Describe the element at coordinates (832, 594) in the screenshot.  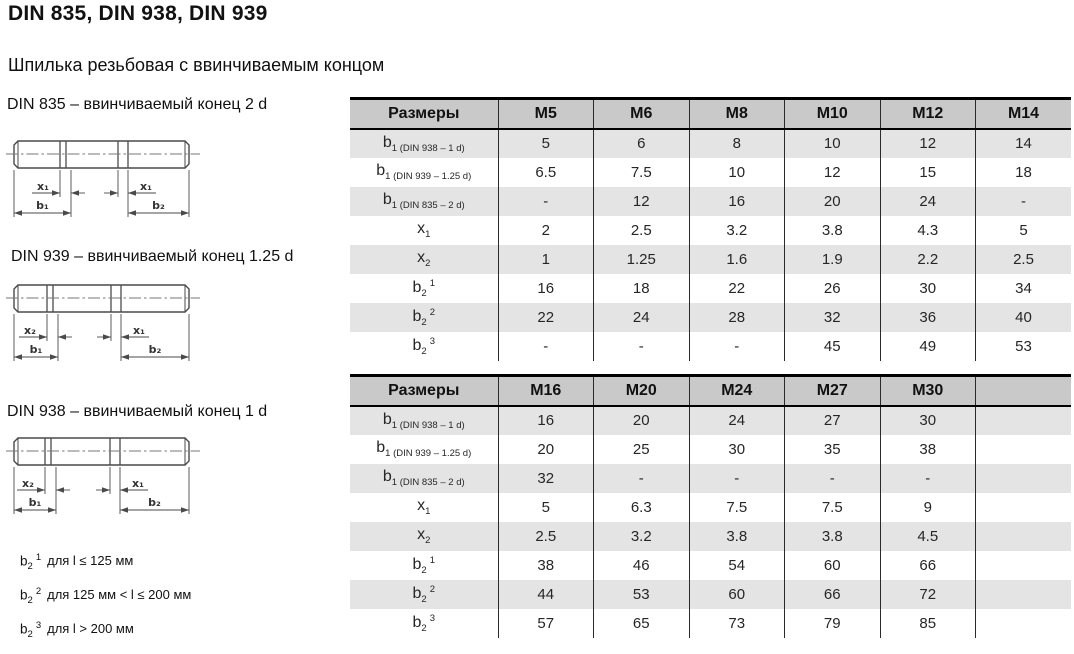
I see `value-cell: 66` at that location.